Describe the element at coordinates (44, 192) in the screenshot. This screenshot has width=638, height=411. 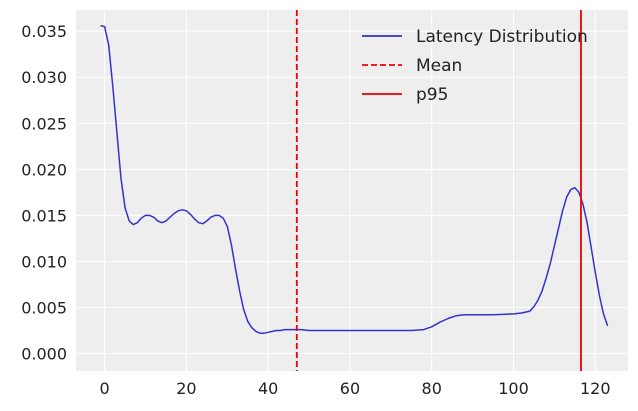
I see `y-axis-ticks: 0.000 0.005 0.010 0.015 0.020 0.025 0.030 0.035` at that location.